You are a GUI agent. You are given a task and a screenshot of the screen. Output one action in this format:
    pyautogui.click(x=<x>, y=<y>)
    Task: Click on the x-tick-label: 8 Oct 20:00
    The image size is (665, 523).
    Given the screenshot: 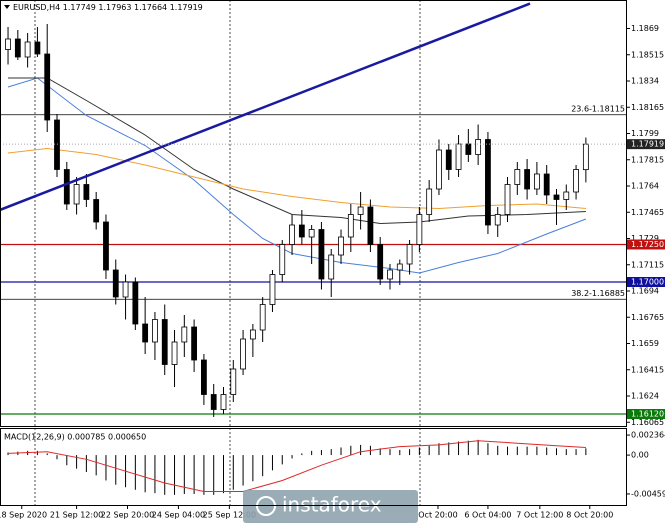 What is the action you would take?
    pyautogui.click(x=589, y=515)
    